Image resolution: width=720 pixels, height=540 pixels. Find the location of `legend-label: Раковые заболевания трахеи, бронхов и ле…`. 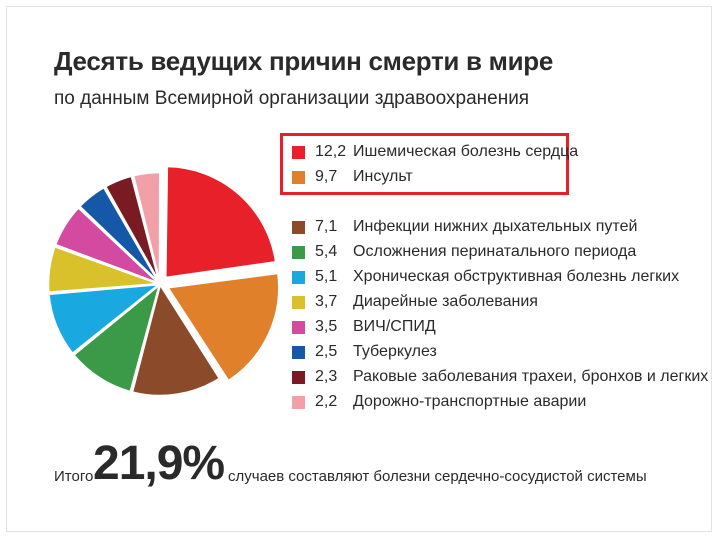

legend-label: Раковые заболевания трахеи, бронхов и ле… is located at coordinates (531, 376).